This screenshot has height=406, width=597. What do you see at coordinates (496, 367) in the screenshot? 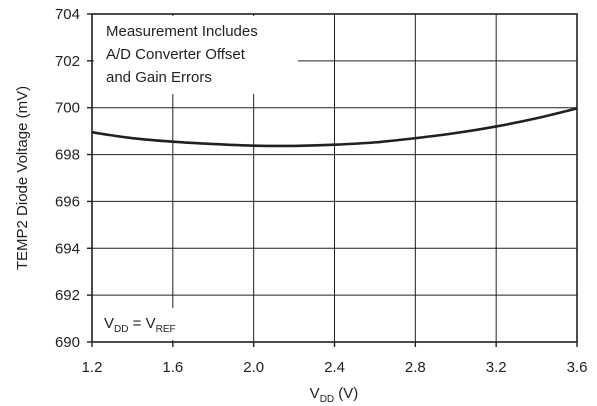
I see `x-tick-label: 3.2` at bounding box center [496, 367].